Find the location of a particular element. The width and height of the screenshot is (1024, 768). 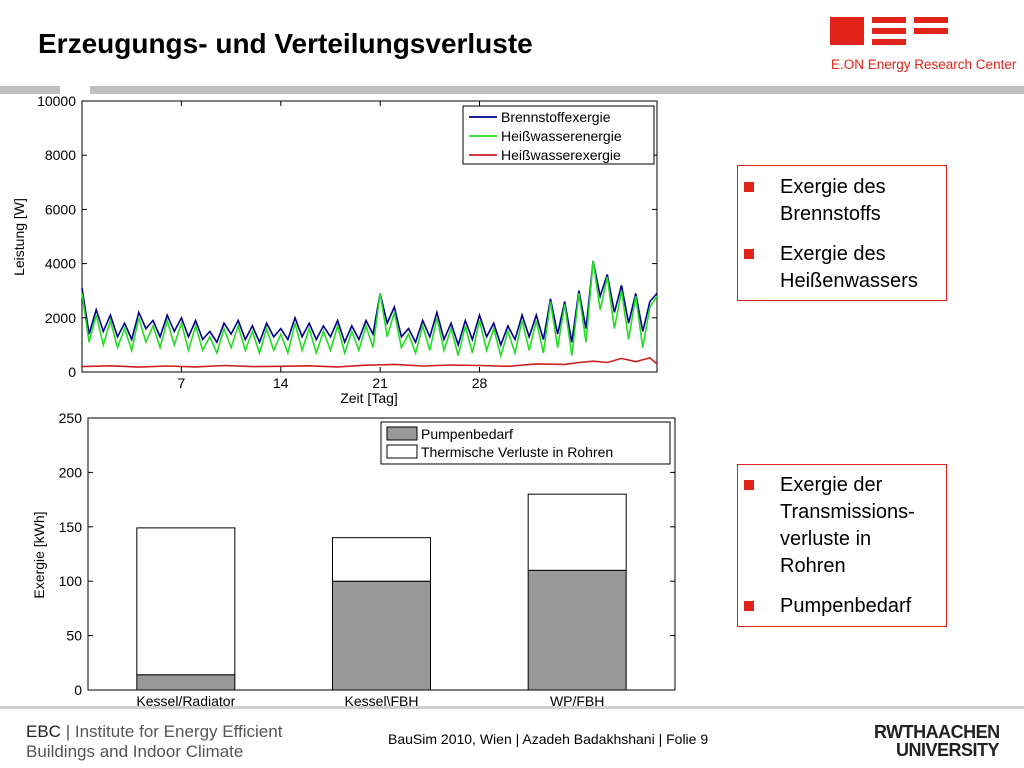

x-axis-label: Zeit [Tag] is located at coordinates (369, 398).